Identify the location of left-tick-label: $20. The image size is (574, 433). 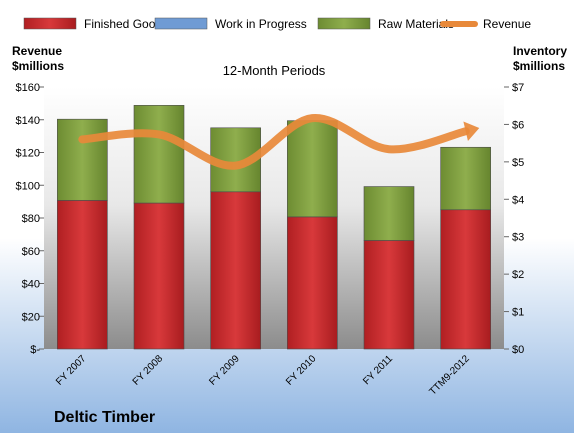
(31, 317).